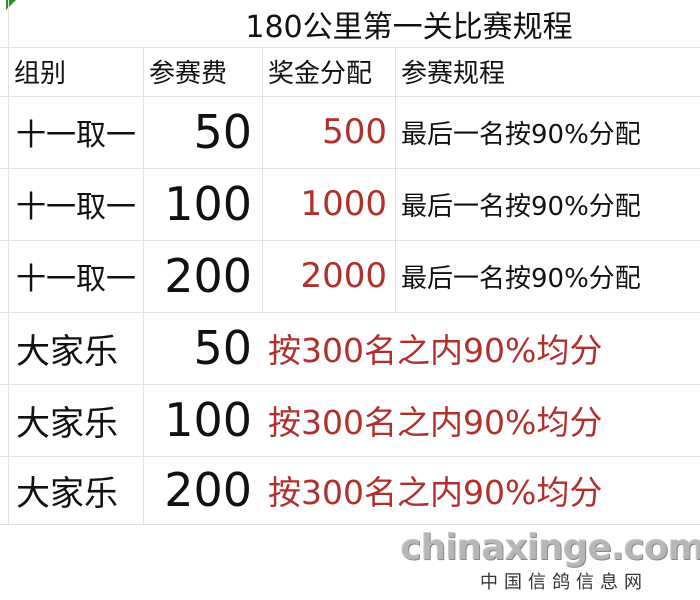  I want to click on cell-prize: 1000, so click(343, 204).